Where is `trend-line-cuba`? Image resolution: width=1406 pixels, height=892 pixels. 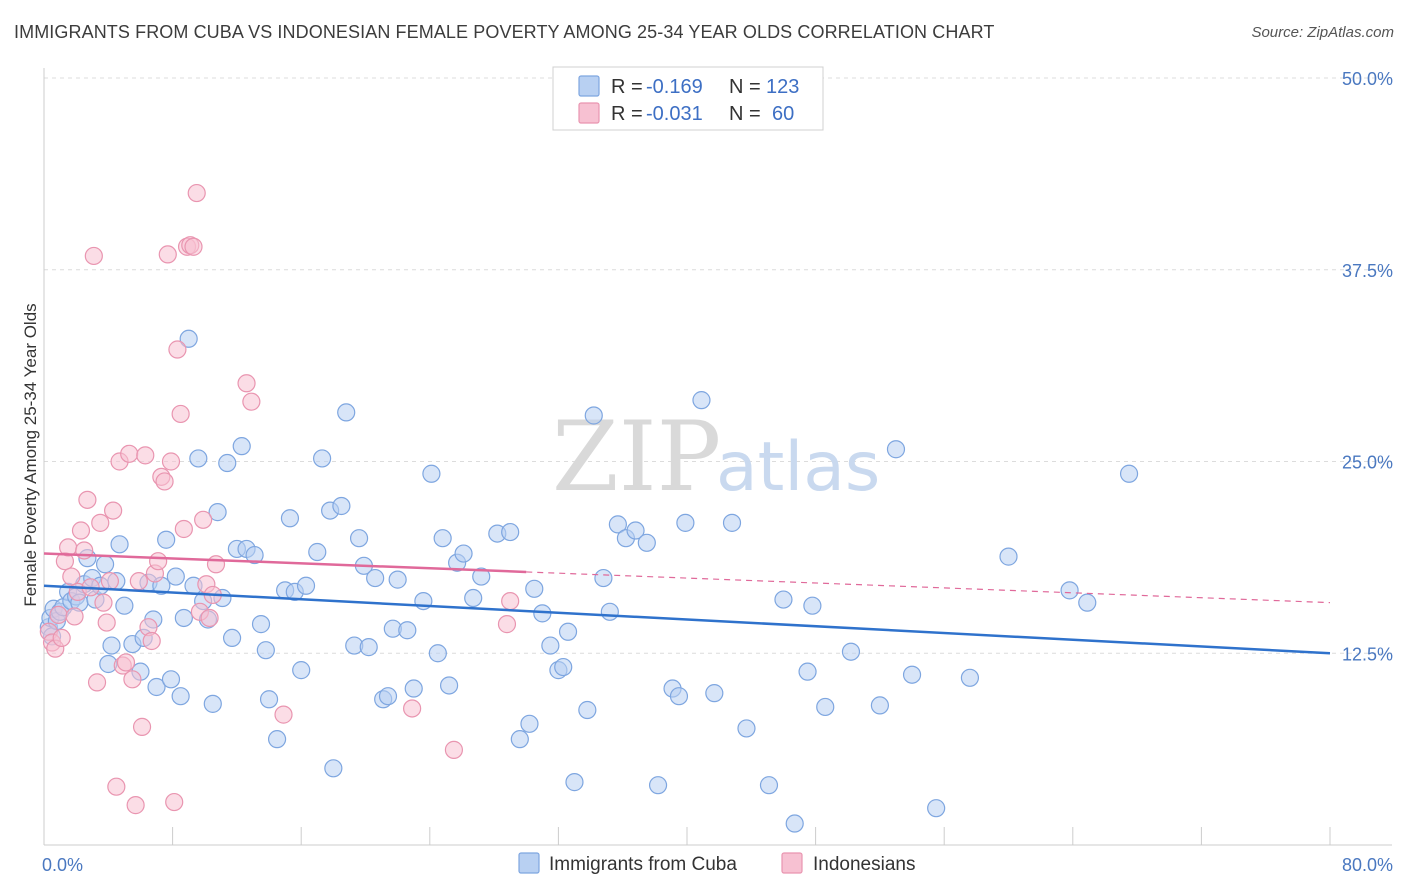 trend-line-cuba is located at coordinates (687, 619).